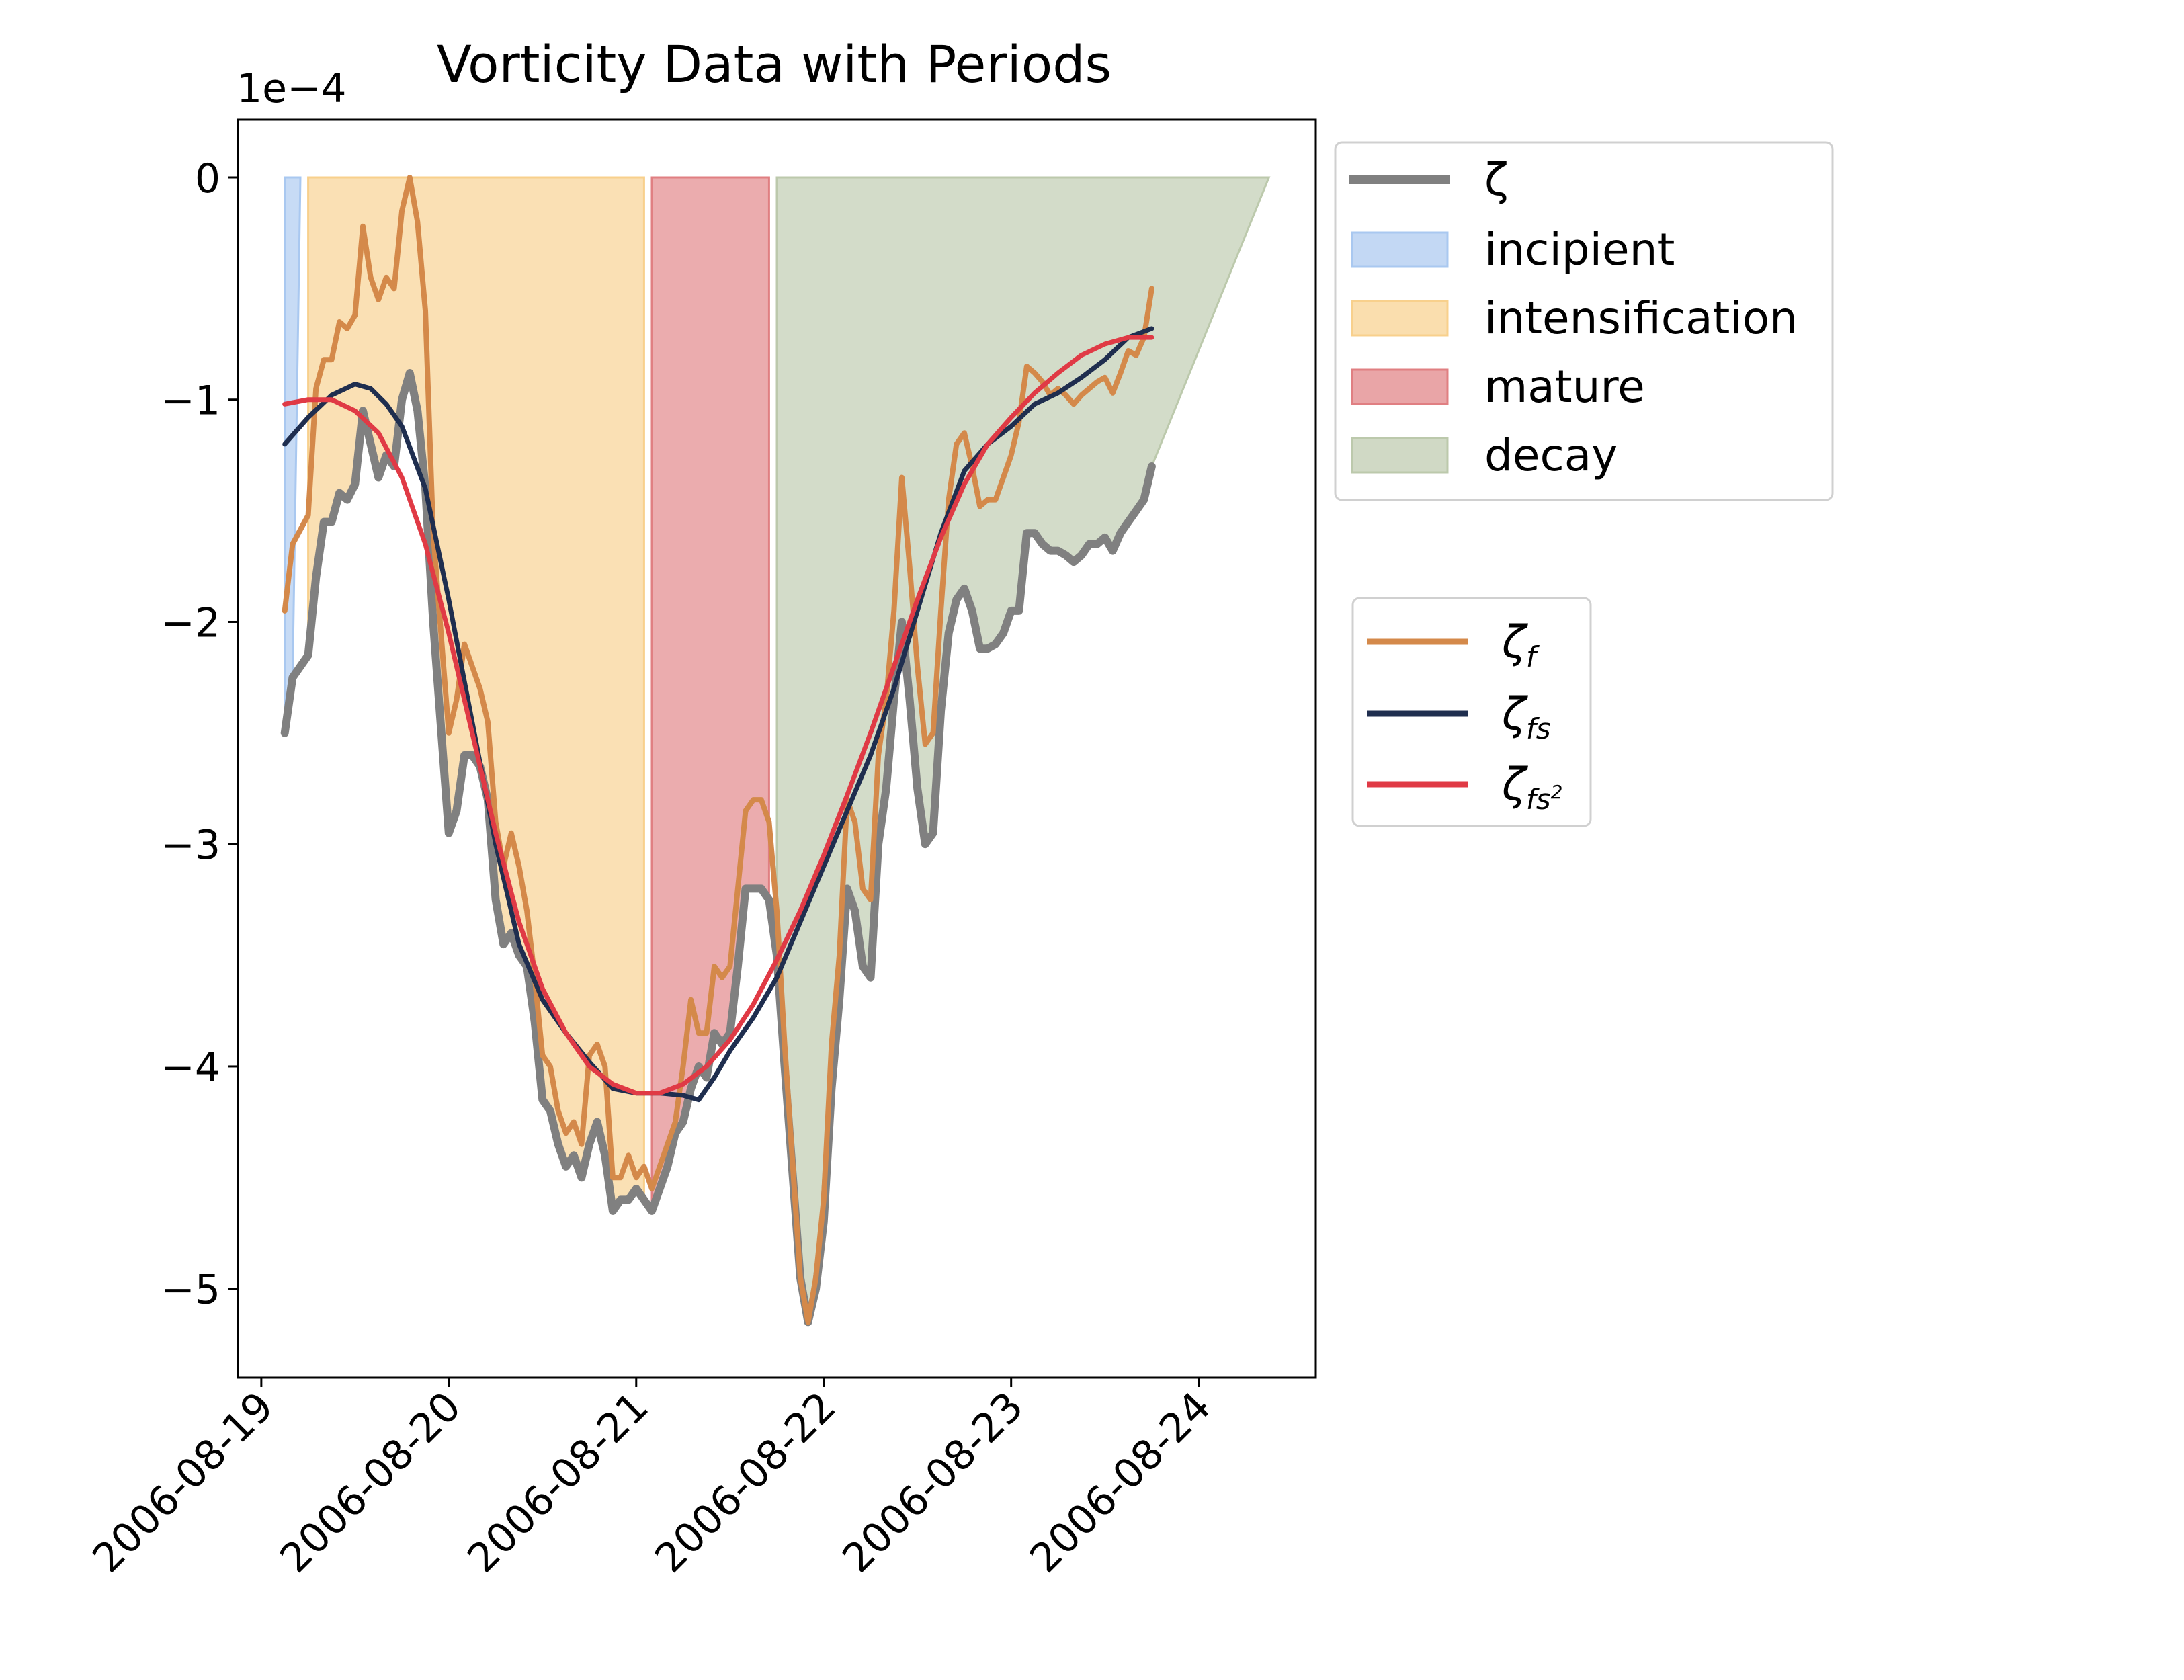 Image resolution: width=2184 pixels, height=1680 pixels. What do you see at coordinates (191, 1068) in the screenshot?
I see `y-tick-label: −4` at bounding box center [191, 1068].